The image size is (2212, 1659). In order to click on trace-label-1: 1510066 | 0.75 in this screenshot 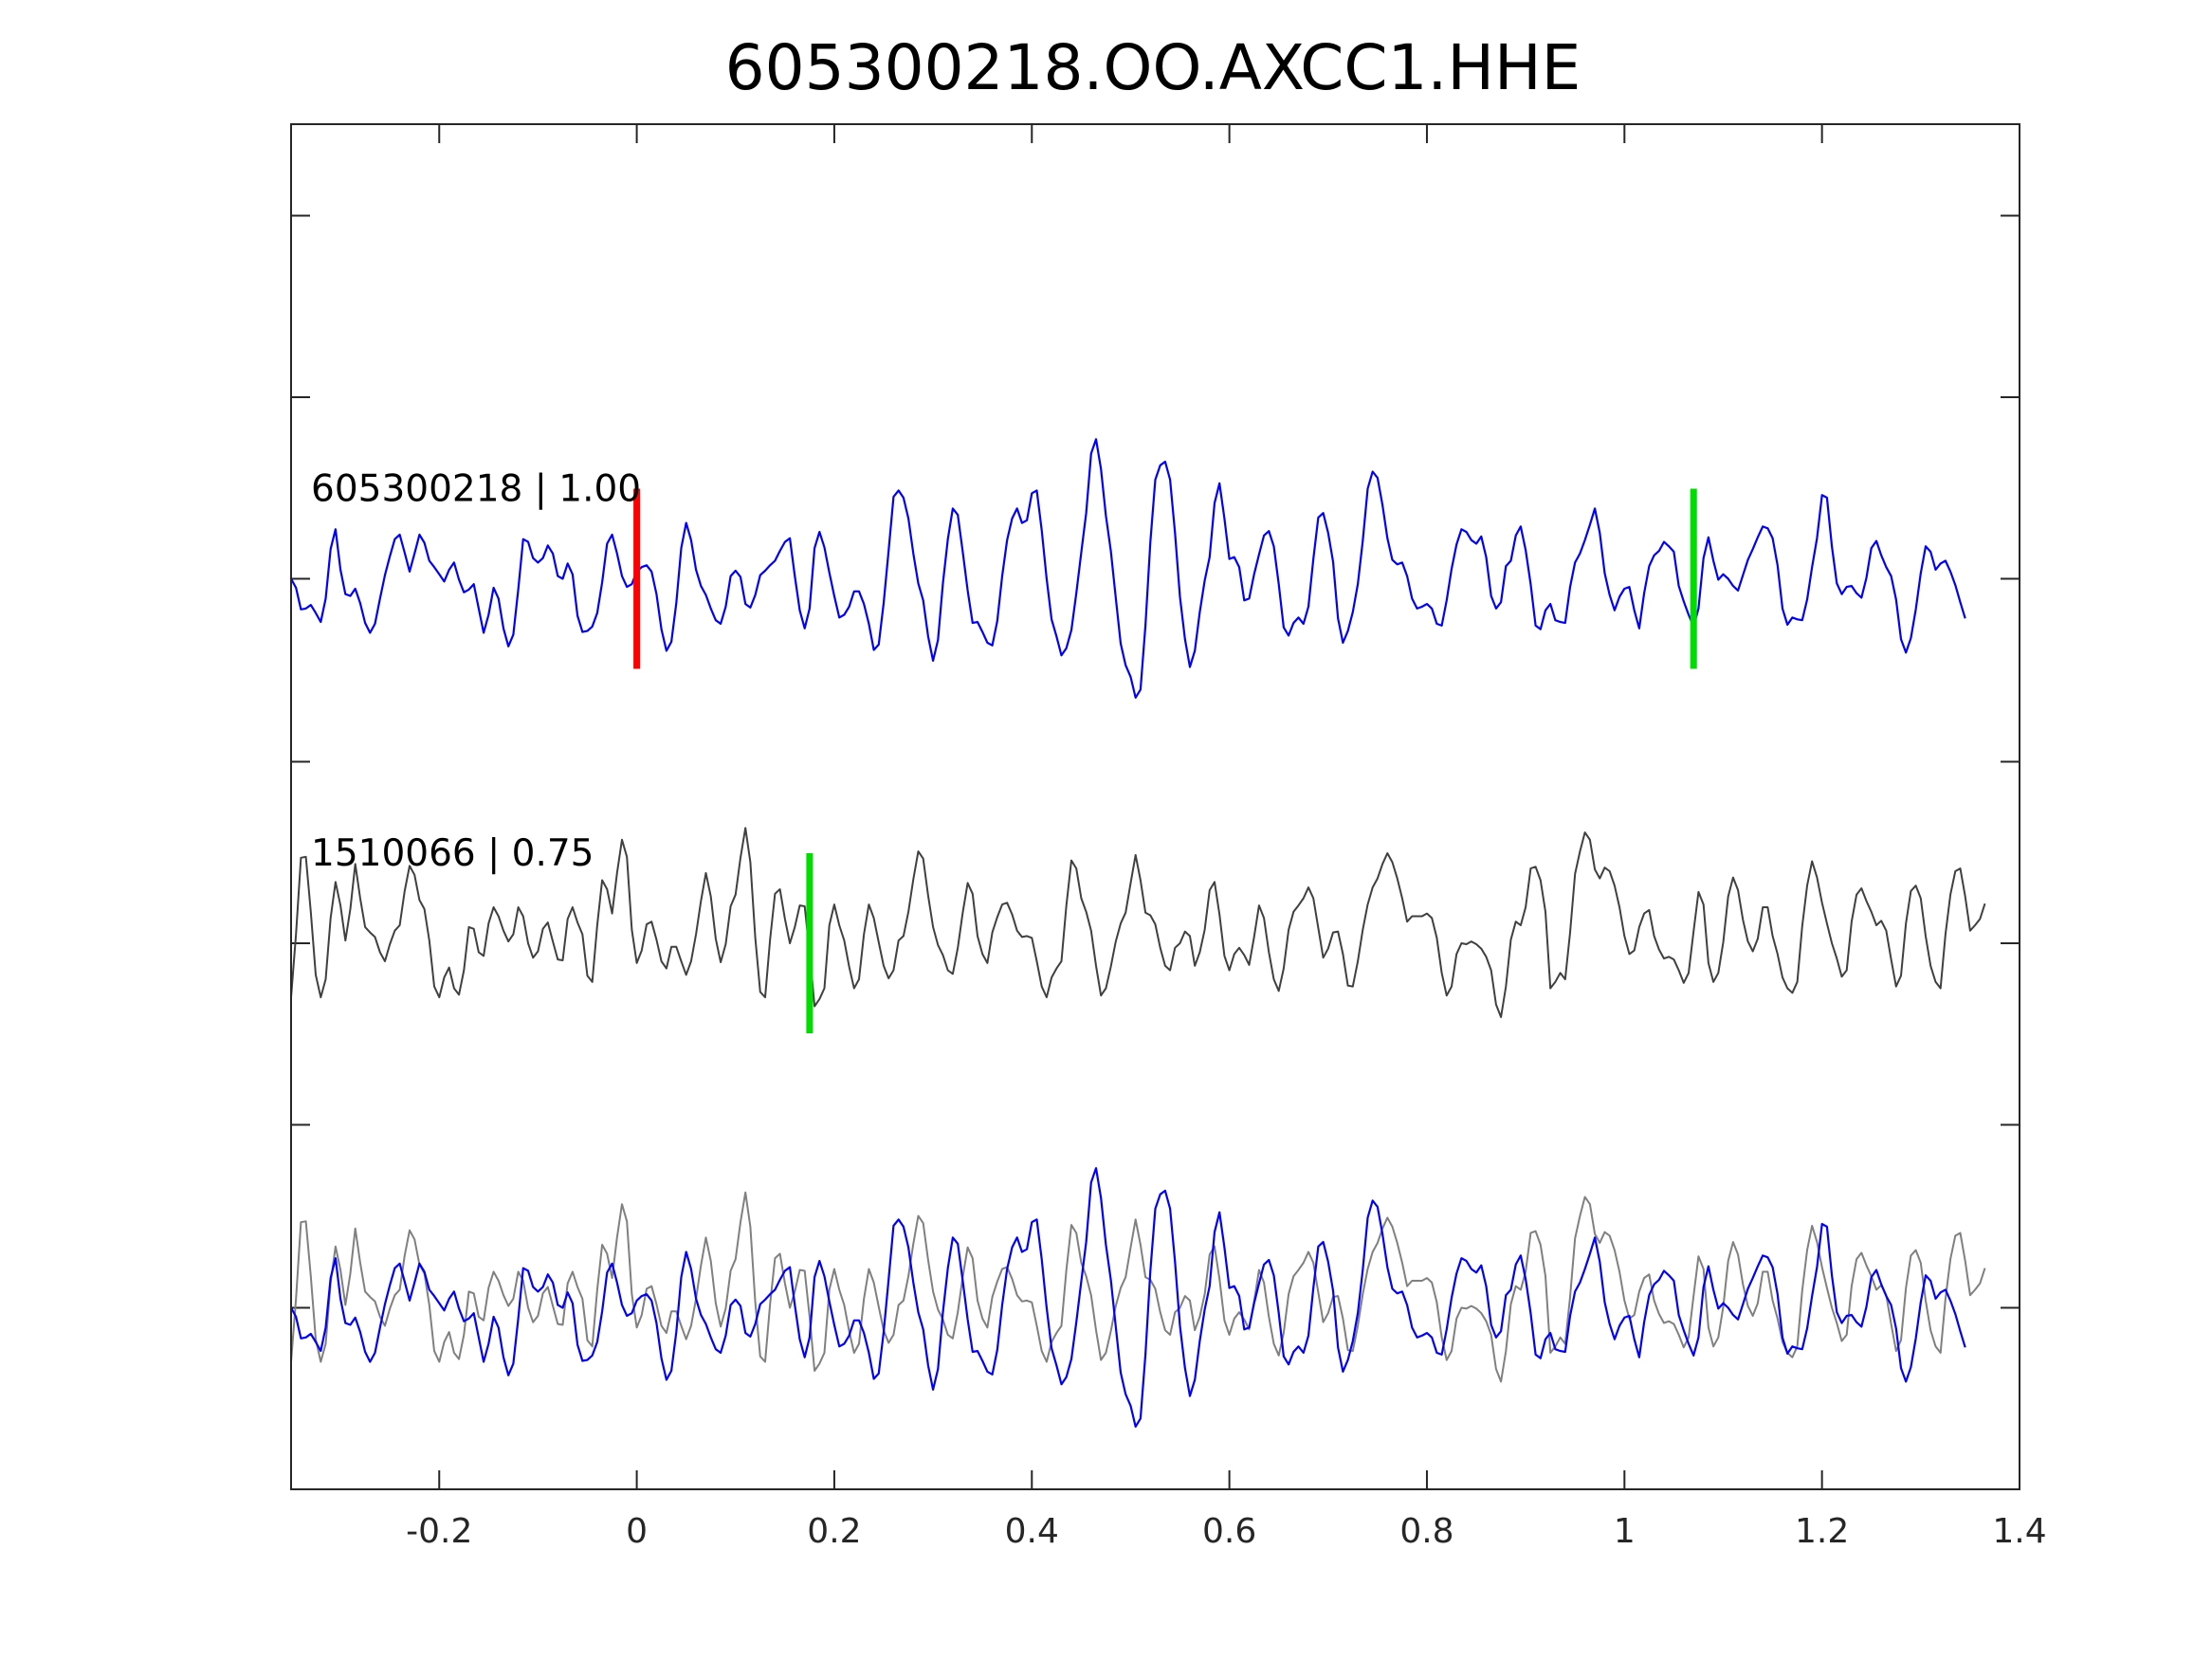, I will do `click(452, 853)`.